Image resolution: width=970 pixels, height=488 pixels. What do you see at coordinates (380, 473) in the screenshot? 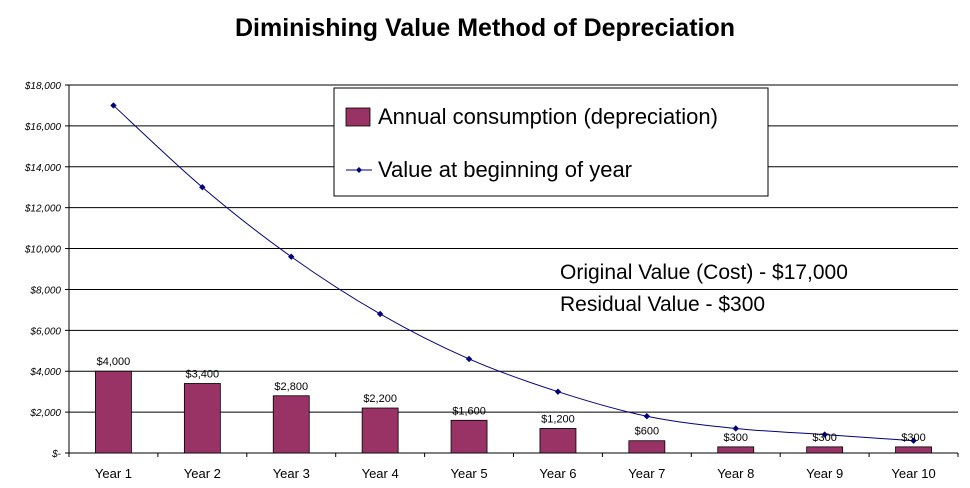
I see `x-tick-label: Year 4` at bounding box center [380, 473].